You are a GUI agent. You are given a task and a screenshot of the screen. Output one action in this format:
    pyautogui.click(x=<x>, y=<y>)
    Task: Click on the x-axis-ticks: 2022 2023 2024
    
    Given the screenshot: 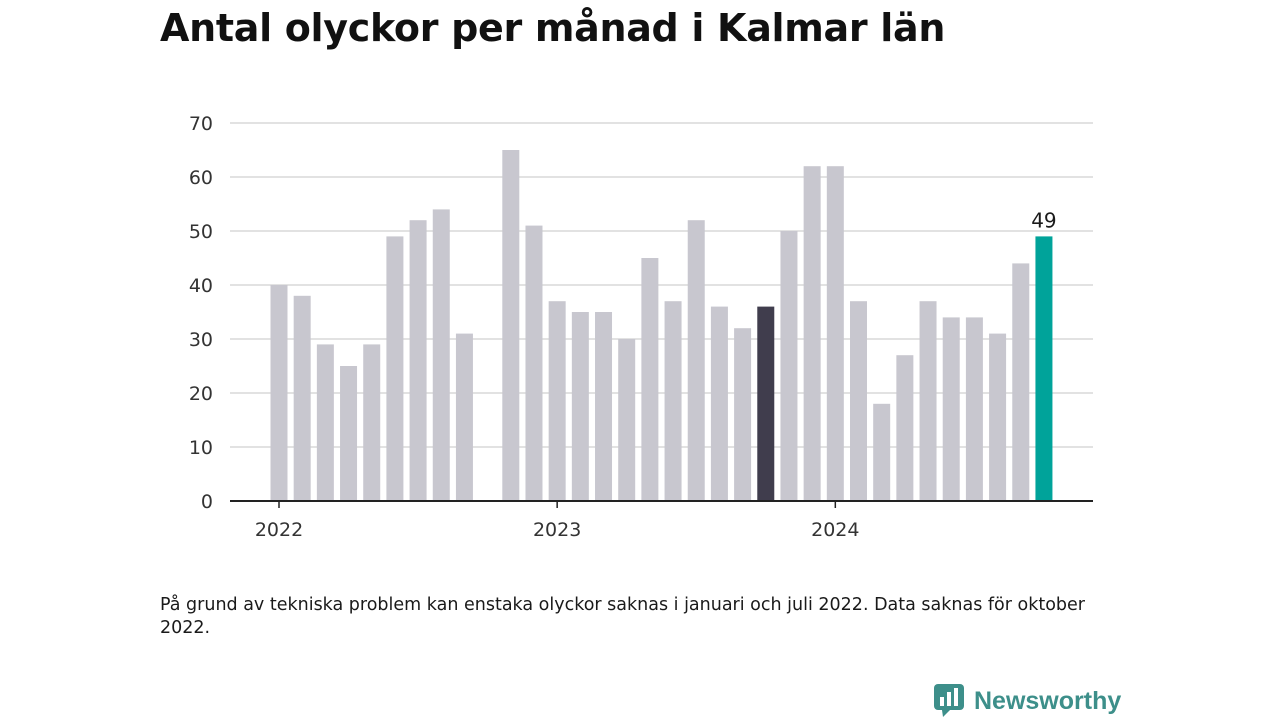 What is the action you would take?
    pyautogui.click(x=557, y=521)
    